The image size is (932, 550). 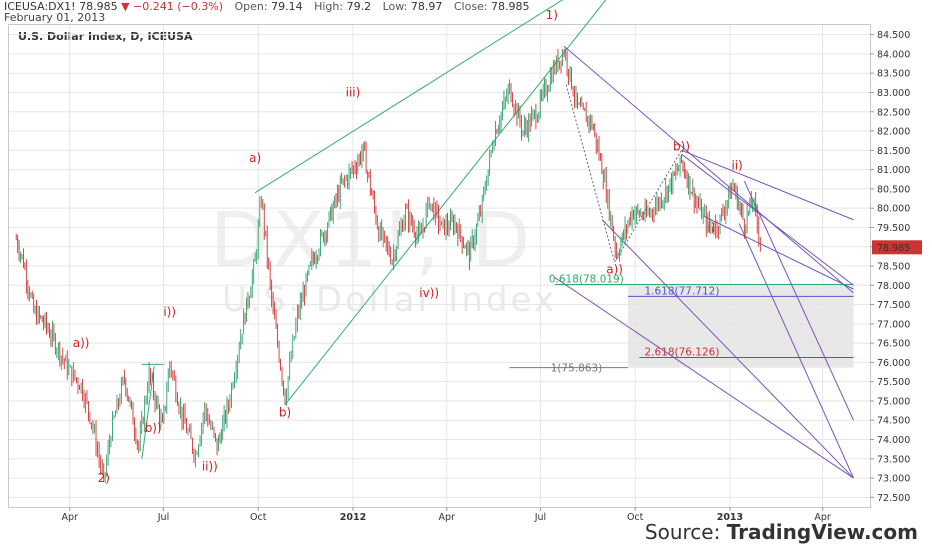 What do you see at coordinates (893, 189) in the screenshot?
I see `y-tick-label: 80.500` at bounding box center [893, 189].